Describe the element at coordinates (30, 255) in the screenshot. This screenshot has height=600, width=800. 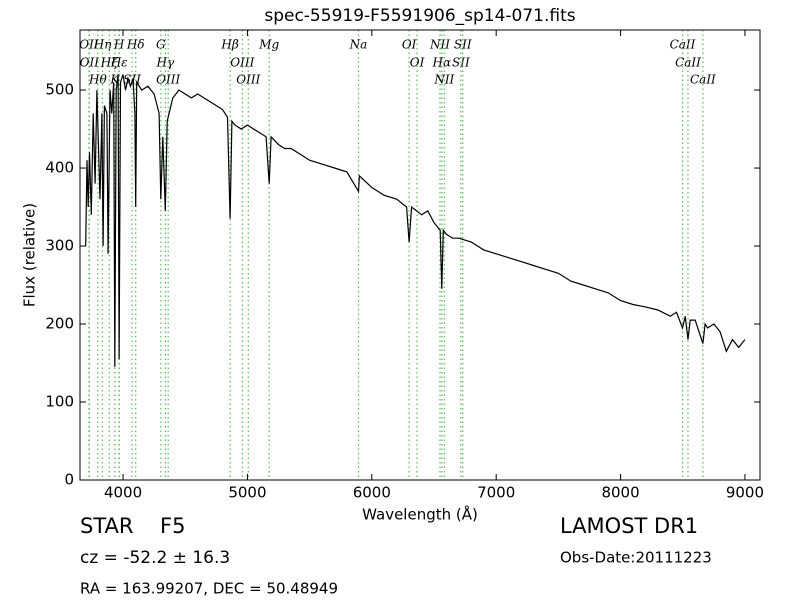
I see `y-axis-label: Flux (relative)` at that location.